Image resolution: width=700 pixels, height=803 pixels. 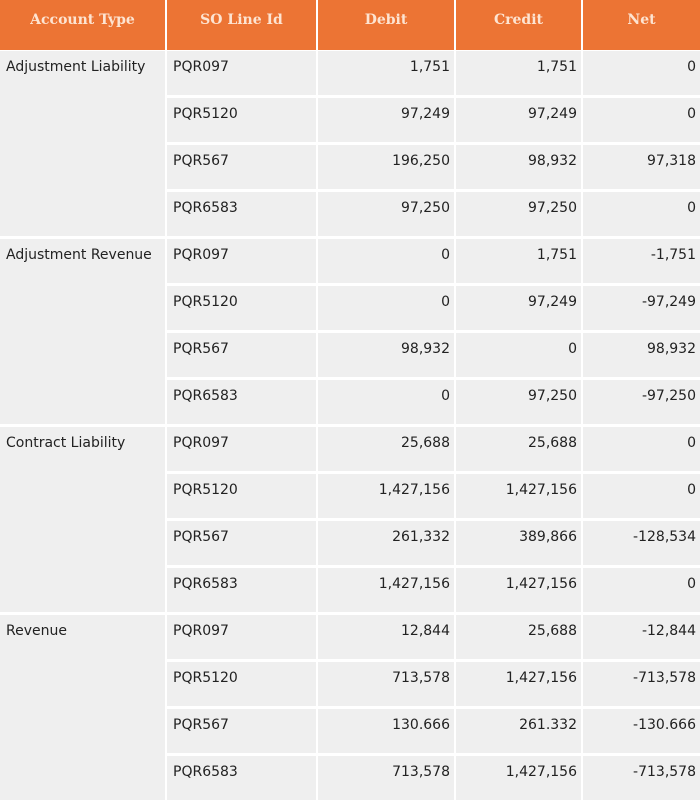 I want to click on account-type-cell: Adjustment Revenue, so click(x=83, y=332).